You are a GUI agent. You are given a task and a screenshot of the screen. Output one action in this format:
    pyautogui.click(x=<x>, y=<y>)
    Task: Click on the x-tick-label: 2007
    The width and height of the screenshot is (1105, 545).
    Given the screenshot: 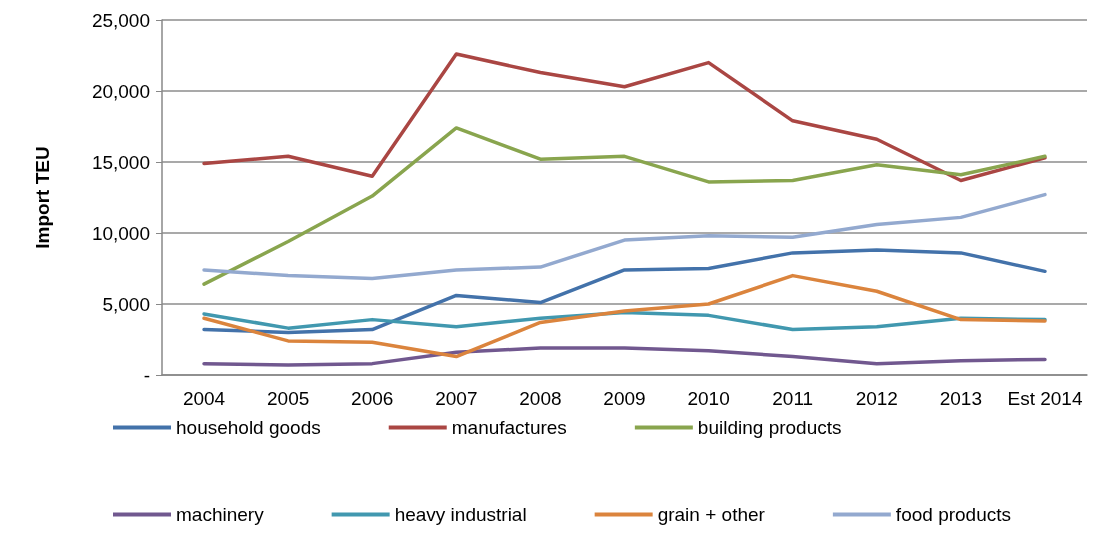 What is the action you would take?
    pyautogui.click(x=456, y=398)
    